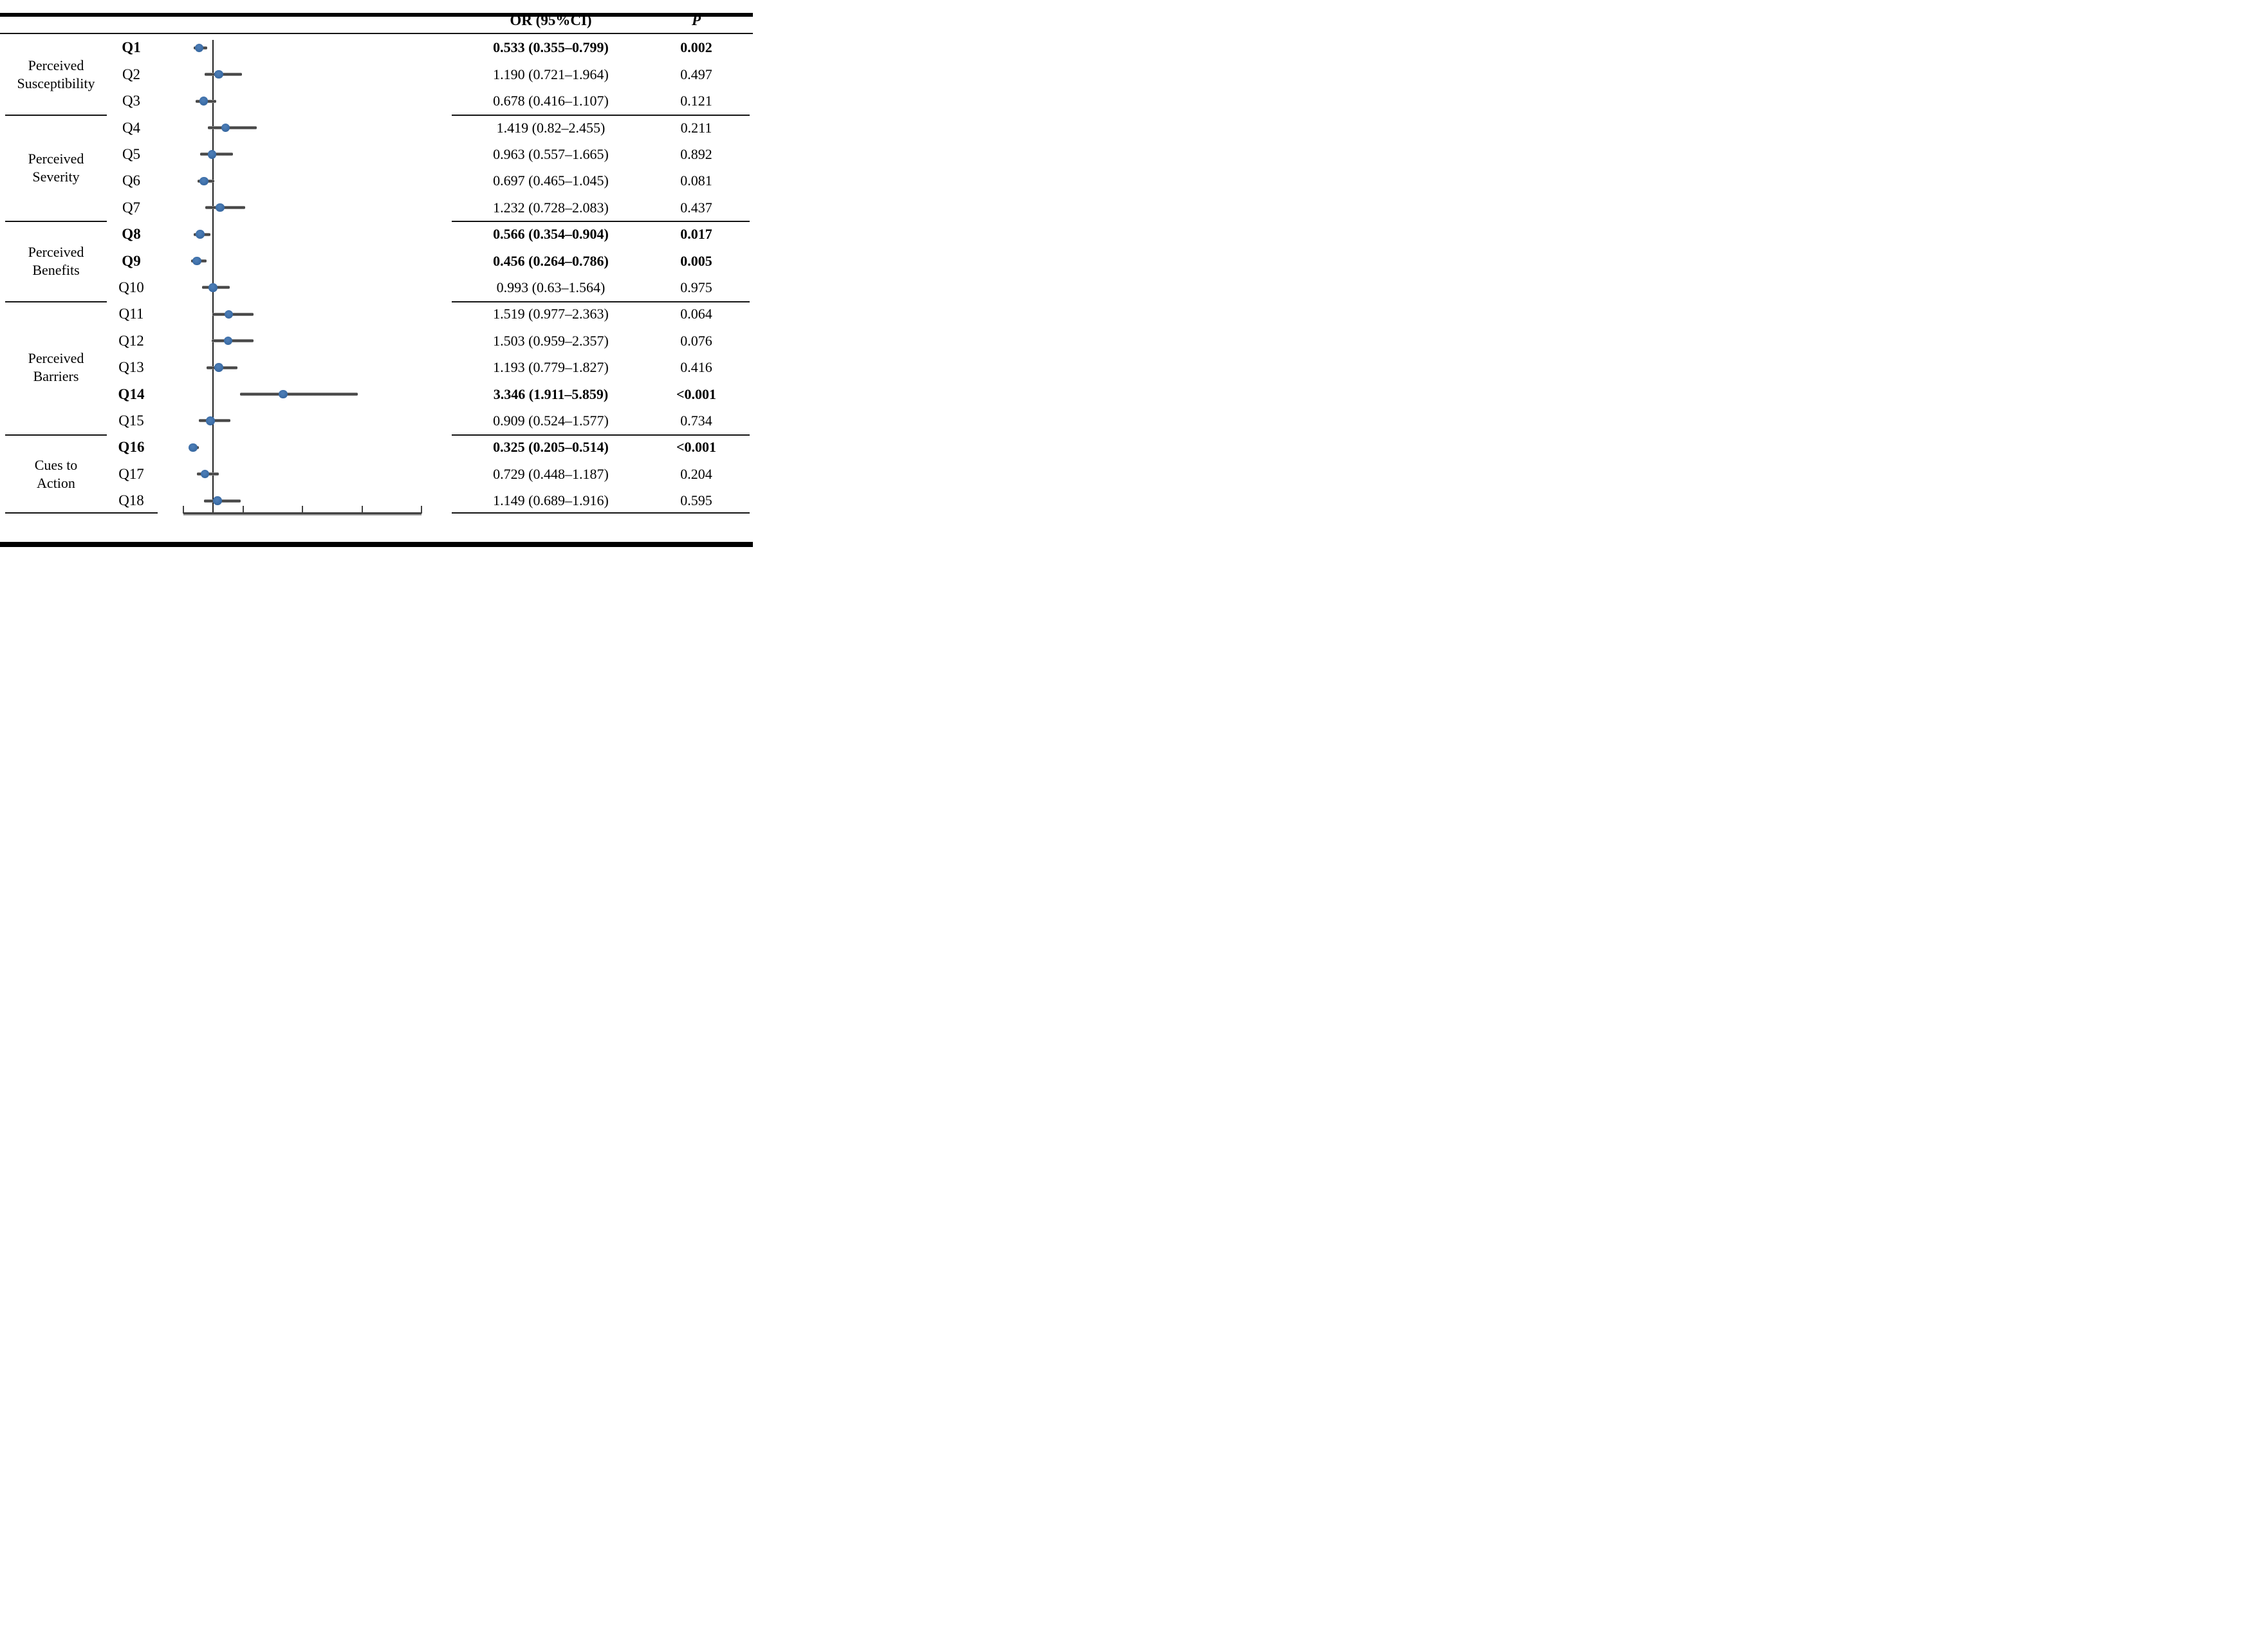 This screenshot has width=2258, height=1652. Describe the element at coordinates (696, 393) in the screenshot. I see `p-value-q14: <0.001` at that location.